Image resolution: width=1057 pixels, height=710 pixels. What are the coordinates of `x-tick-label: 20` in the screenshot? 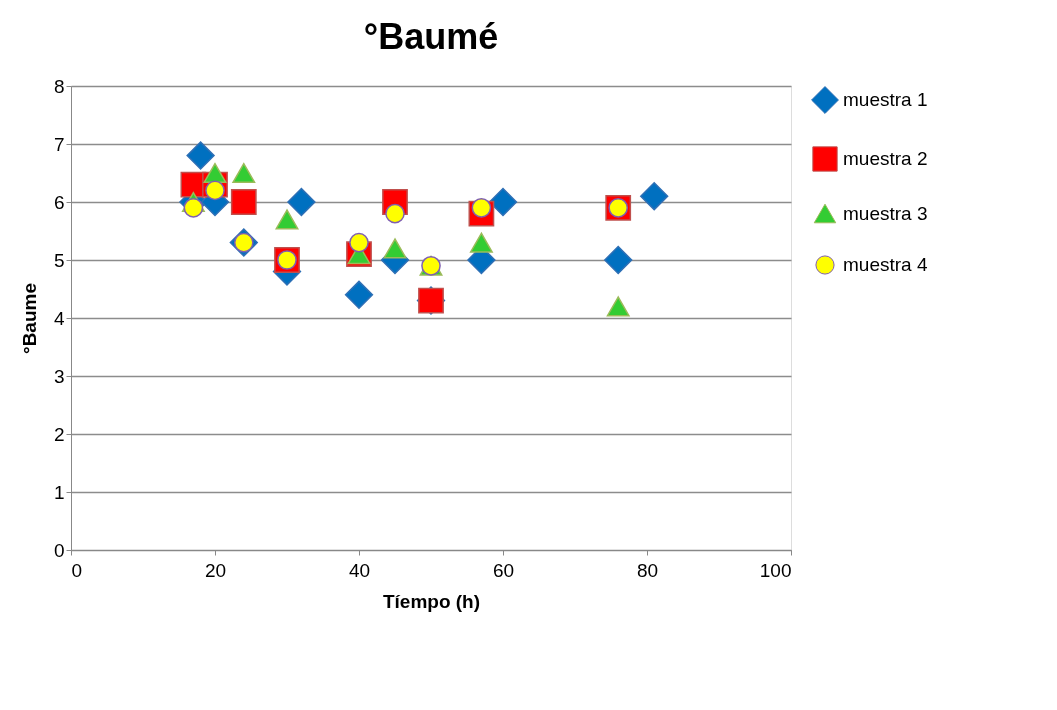 It's located at (215, 570).